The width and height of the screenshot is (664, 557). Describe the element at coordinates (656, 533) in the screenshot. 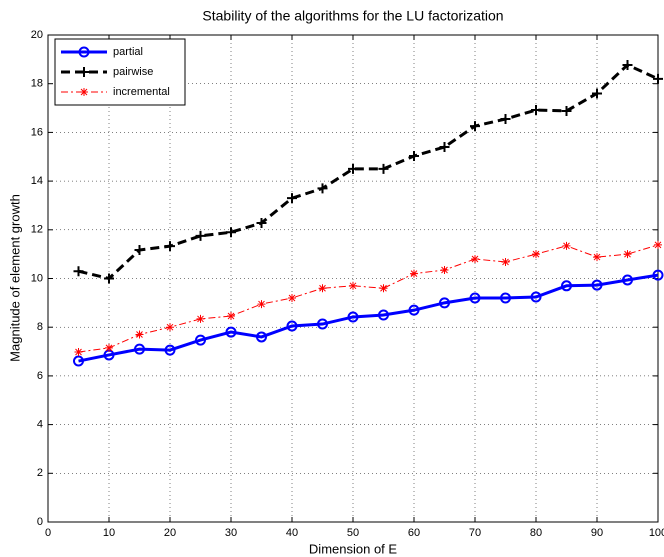

I see `x-tick-label: 100` at that location.